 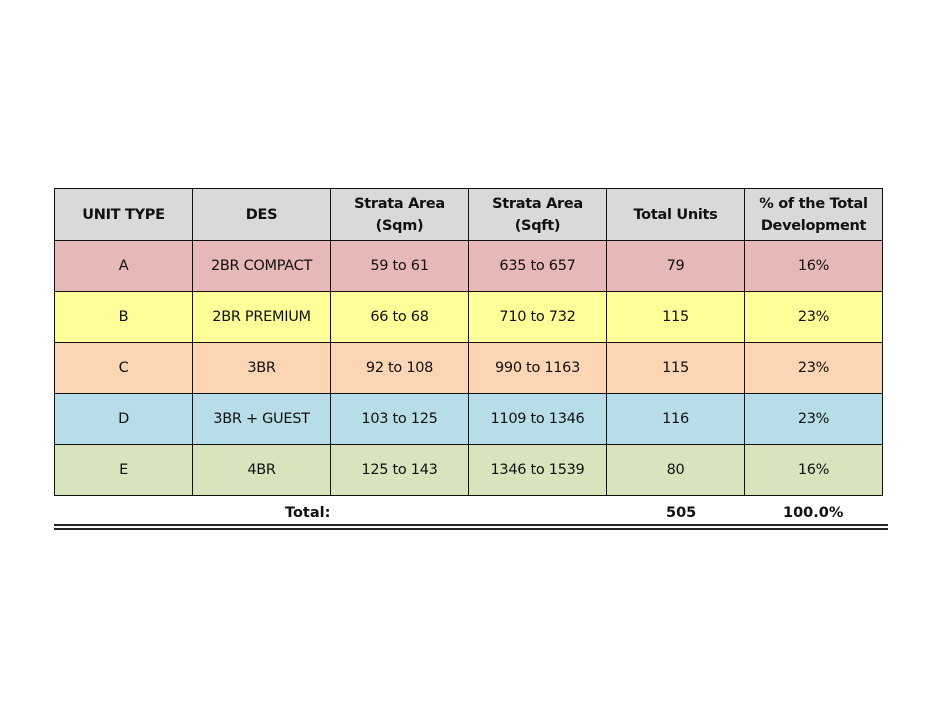 What do you see at coordinates (675, 470) in the screenshot?
I see `table-cell: 80` at bounding box center [675, 470].